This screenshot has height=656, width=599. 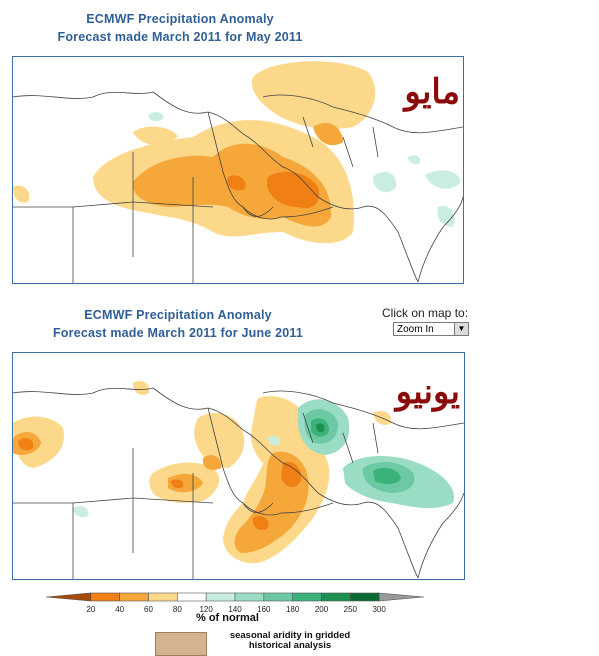 I want to click on map2-arabic-label: يونيو, so click(x=427, y=392).